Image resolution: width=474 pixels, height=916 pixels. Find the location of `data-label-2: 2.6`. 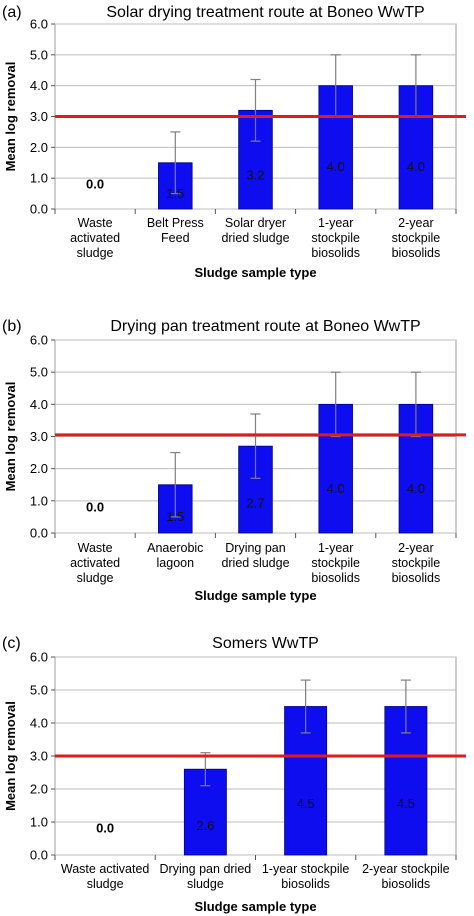

data-label-2: 2.6 is located at coordinates (205, 825).